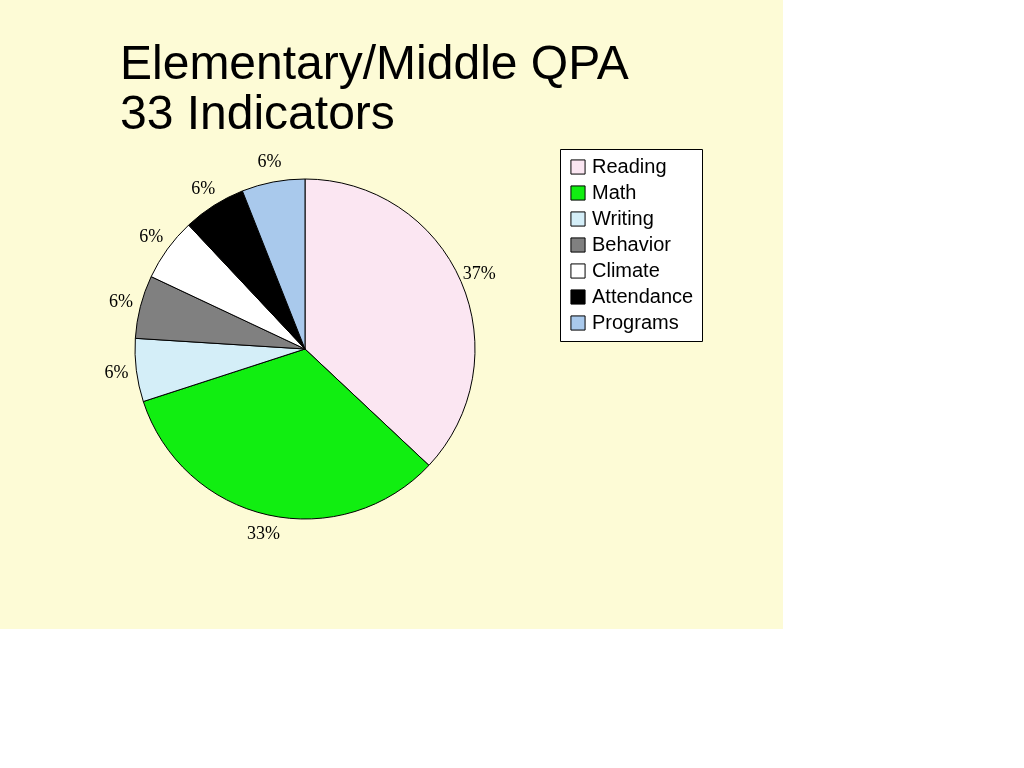 The width and height of the screenshot is (1024, 768). What do you see at coordinates (614, 192) in the screenshot?
I see `legend-label: Math` at bounding box center [614, 192].